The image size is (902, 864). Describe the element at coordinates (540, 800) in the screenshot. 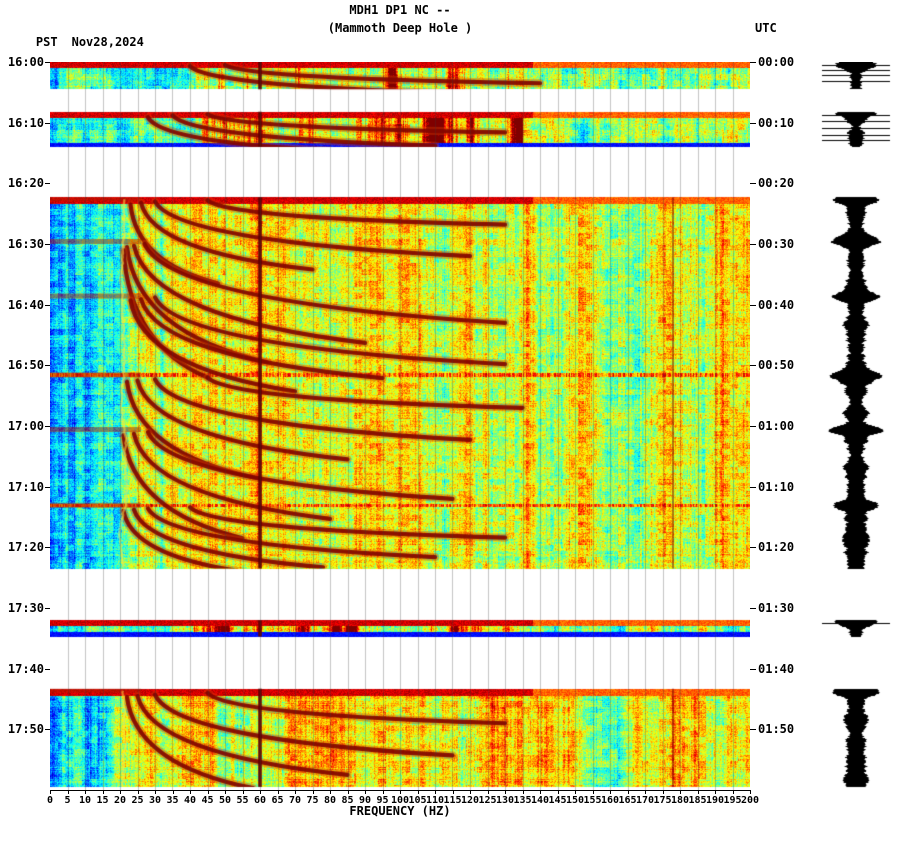

I see `x-tick-label: 140` at that location.